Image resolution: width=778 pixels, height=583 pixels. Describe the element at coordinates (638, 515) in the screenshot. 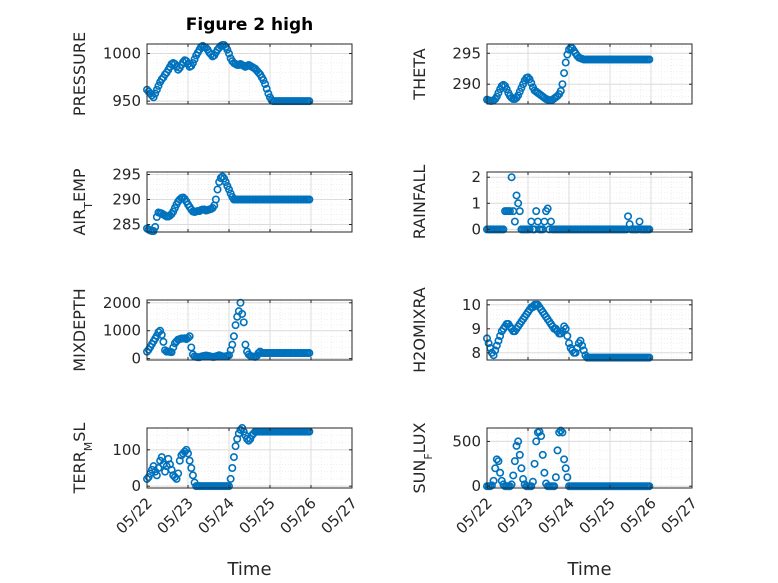

I see `x-tick-label: 05/26` at that location.